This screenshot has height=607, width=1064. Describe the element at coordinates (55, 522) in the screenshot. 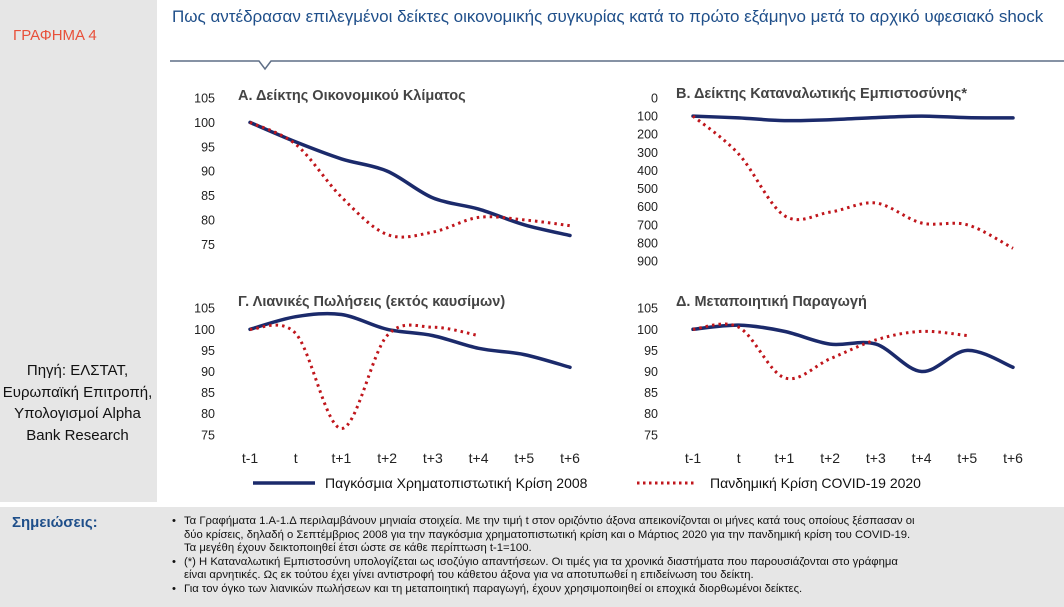

I see `notes-heading: Σημειώσεις:` at that location.